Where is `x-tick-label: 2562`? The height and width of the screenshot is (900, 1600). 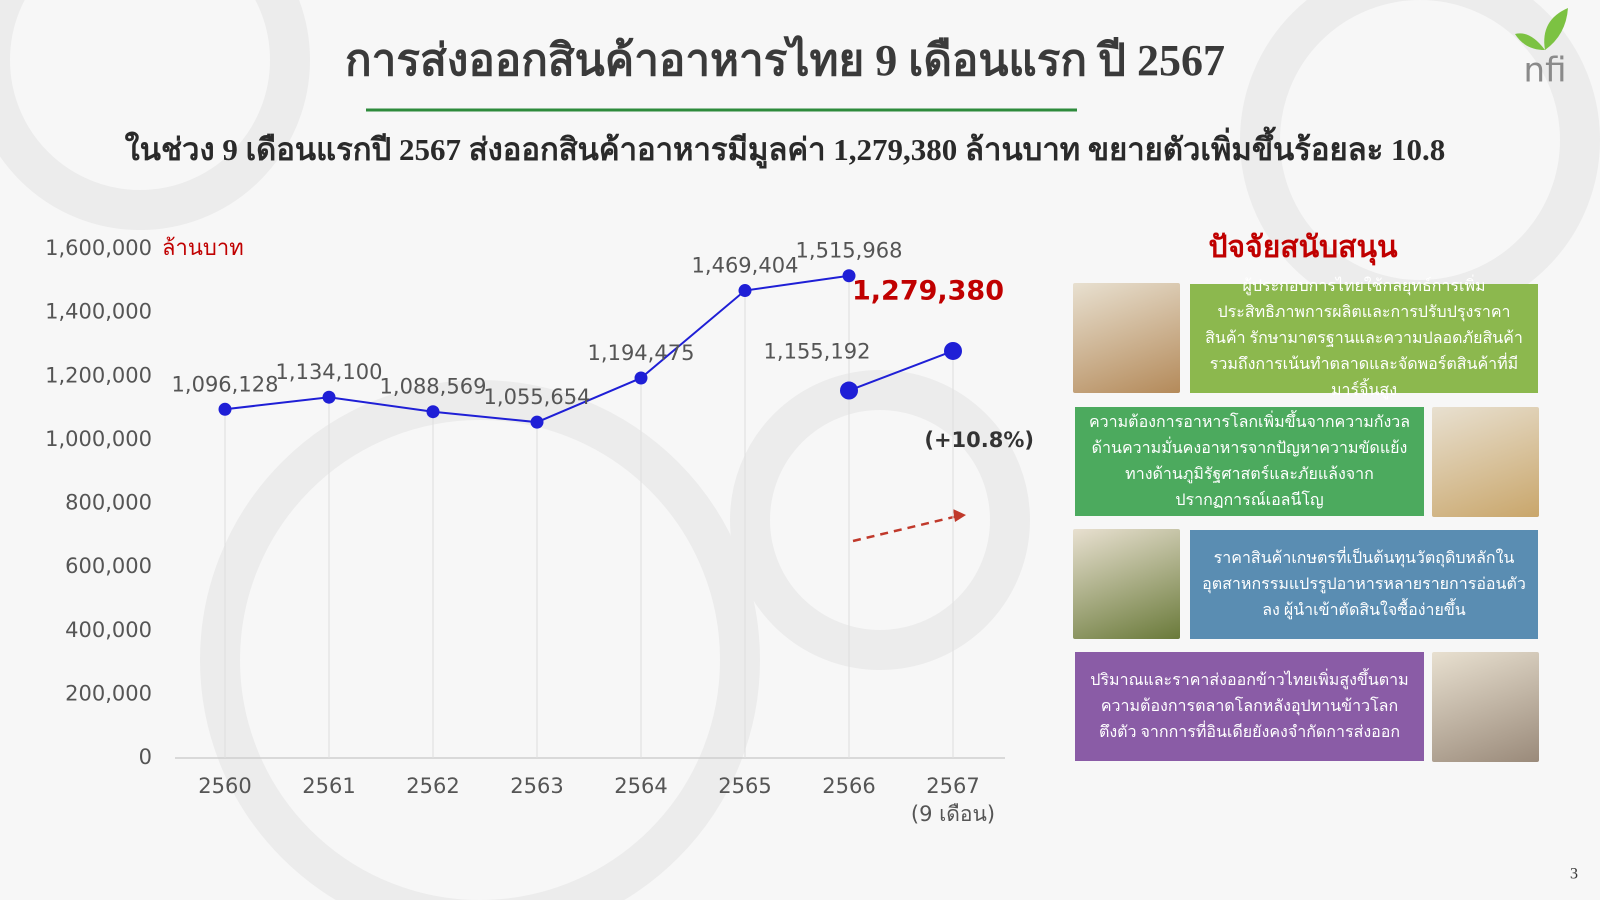
x-tick-label: 2562 is located at coordinates (432, 786).